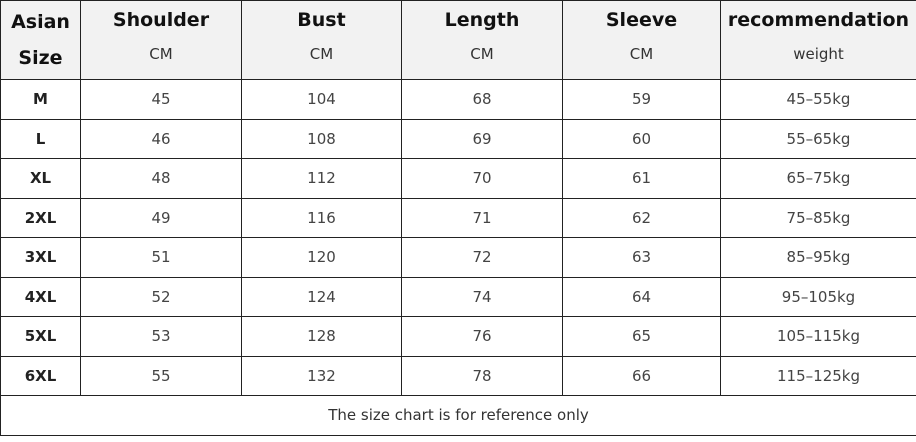 The height and width of the screenshot is (442, 916). I want to click on value-cell: 120, so click(321, 257).